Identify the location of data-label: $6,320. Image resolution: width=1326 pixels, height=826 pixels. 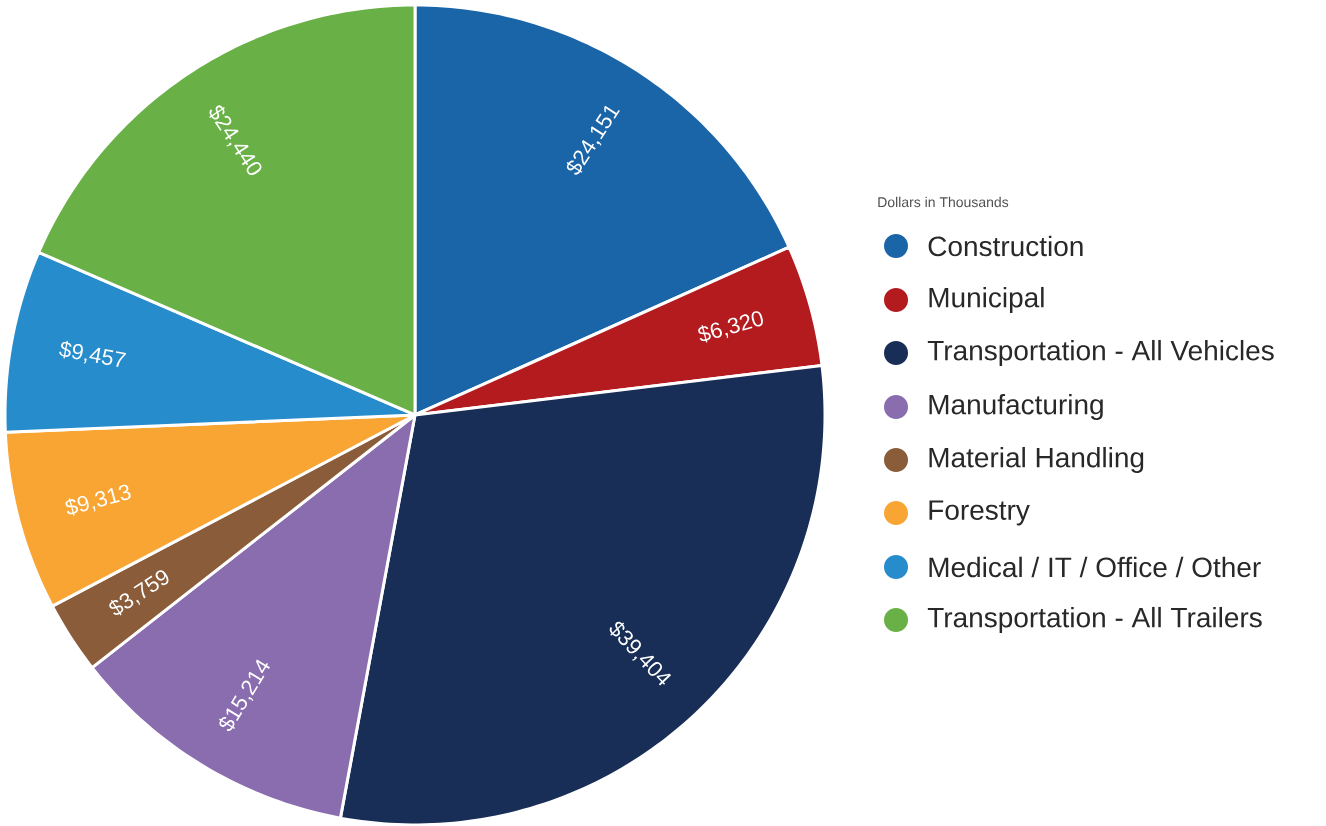
(730, 327).